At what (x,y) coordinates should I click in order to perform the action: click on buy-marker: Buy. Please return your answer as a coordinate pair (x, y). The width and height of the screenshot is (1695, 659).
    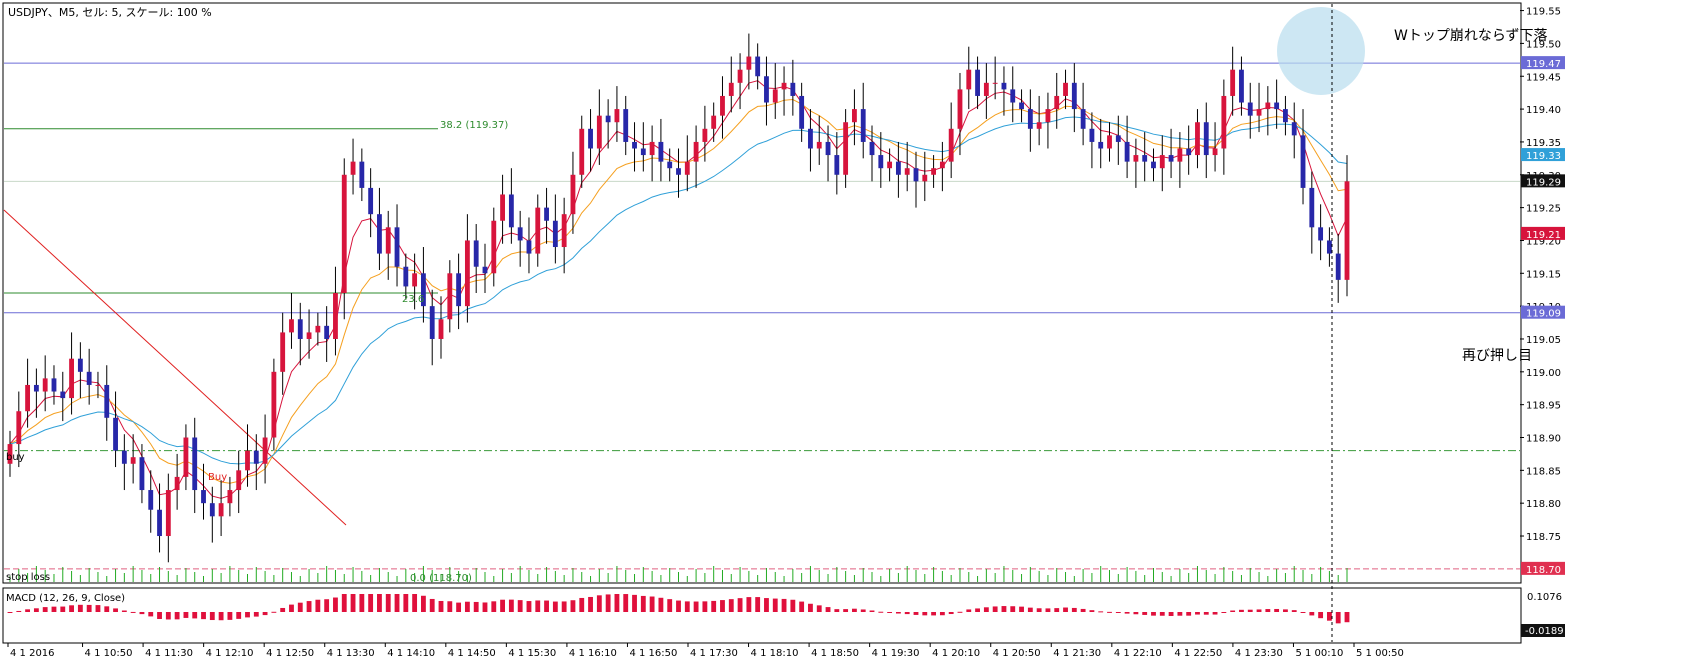
    Looking at the image, I should click on (217, 477).